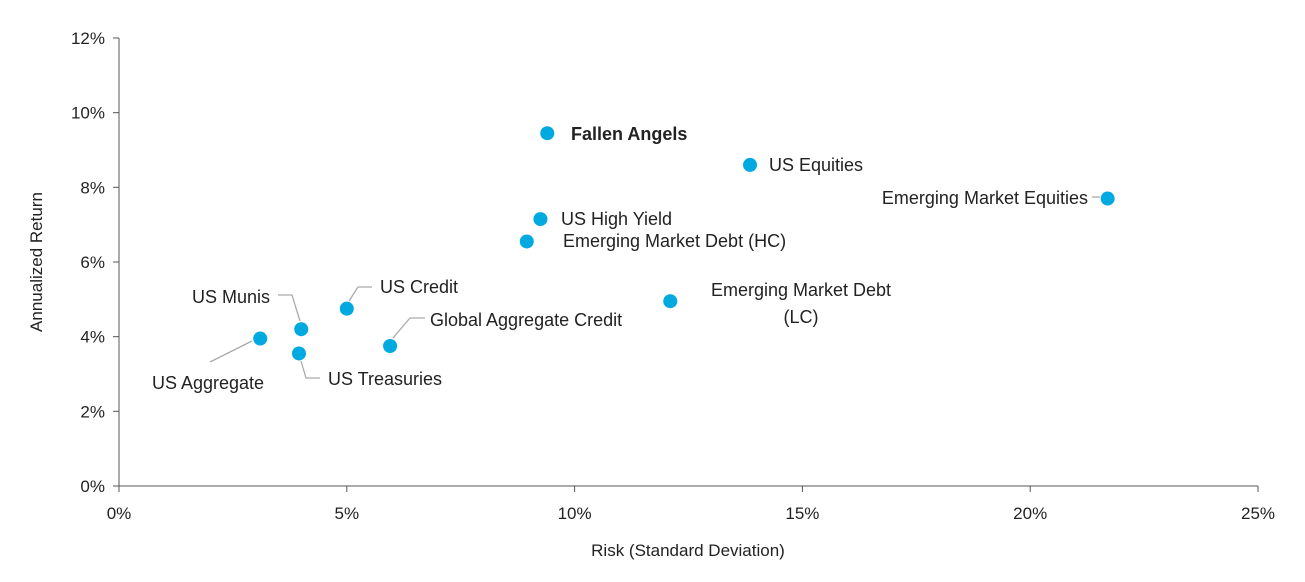 This screenshot has width=1305, height=582. I want to click on leader-line-us-munis, so click(289, 308).